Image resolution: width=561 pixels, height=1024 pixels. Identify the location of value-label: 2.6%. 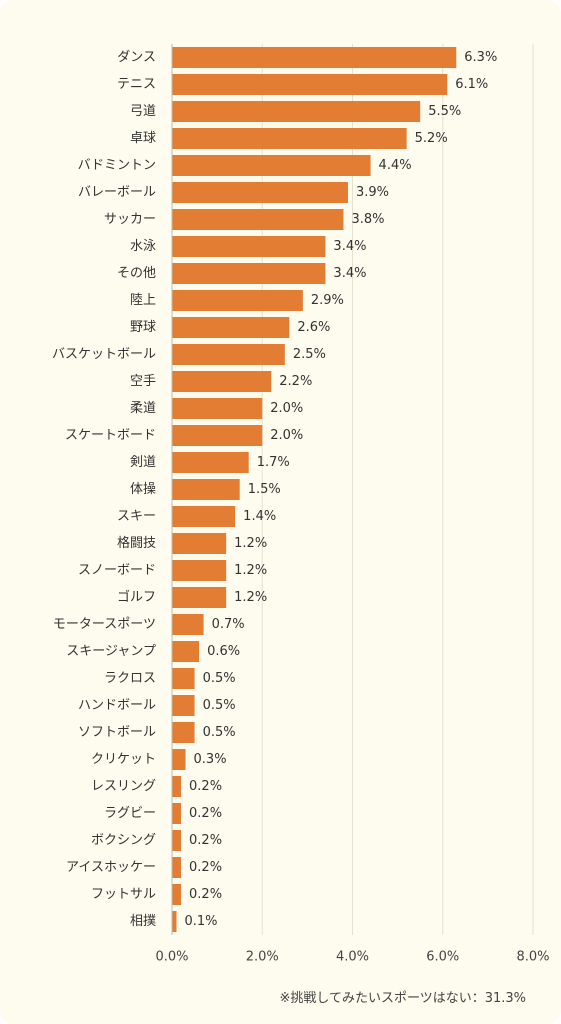
(313, 327).